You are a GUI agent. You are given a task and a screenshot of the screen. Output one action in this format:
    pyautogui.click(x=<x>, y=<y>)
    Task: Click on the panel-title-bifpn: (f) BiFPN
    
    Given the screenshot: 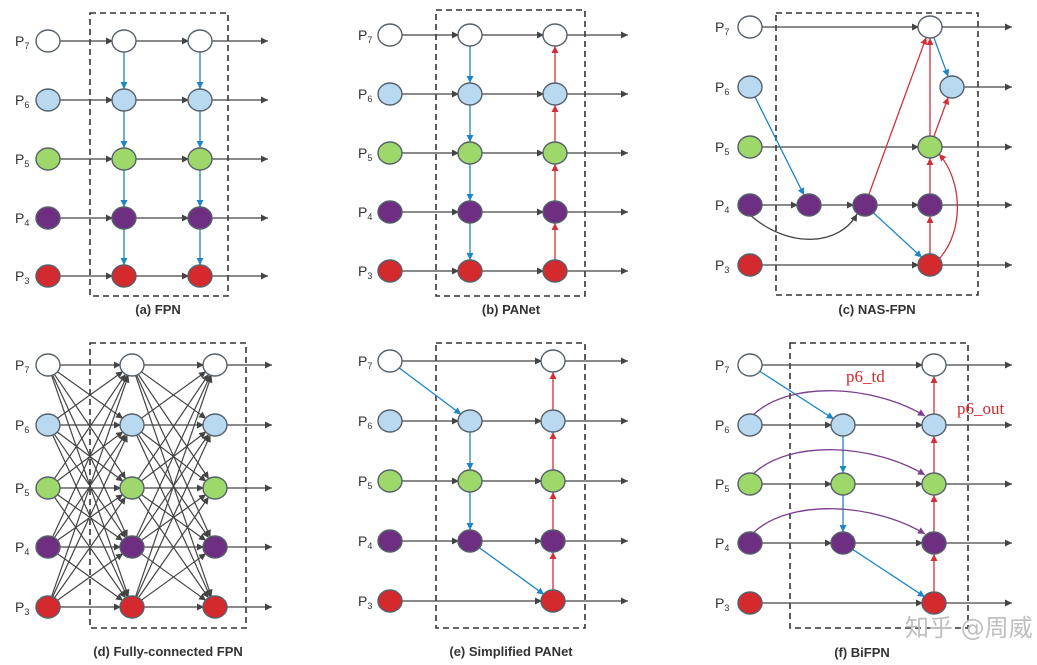 What is the action you would take?
    pyautogui.click(x=862, y=652)
    